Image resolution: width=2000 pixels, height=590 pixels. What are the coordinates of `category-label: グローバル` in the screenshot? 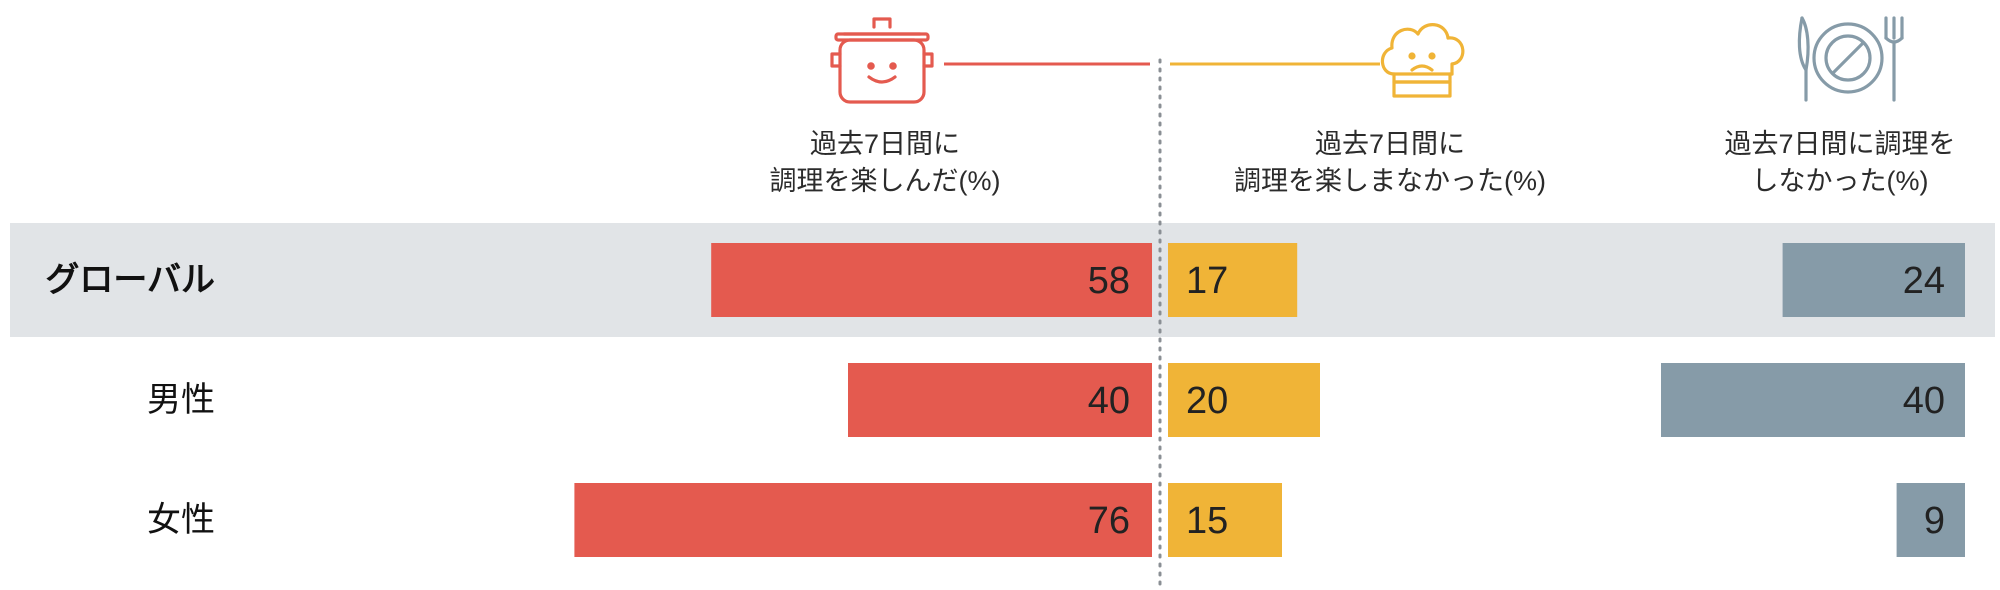 It's located at (130, 280).